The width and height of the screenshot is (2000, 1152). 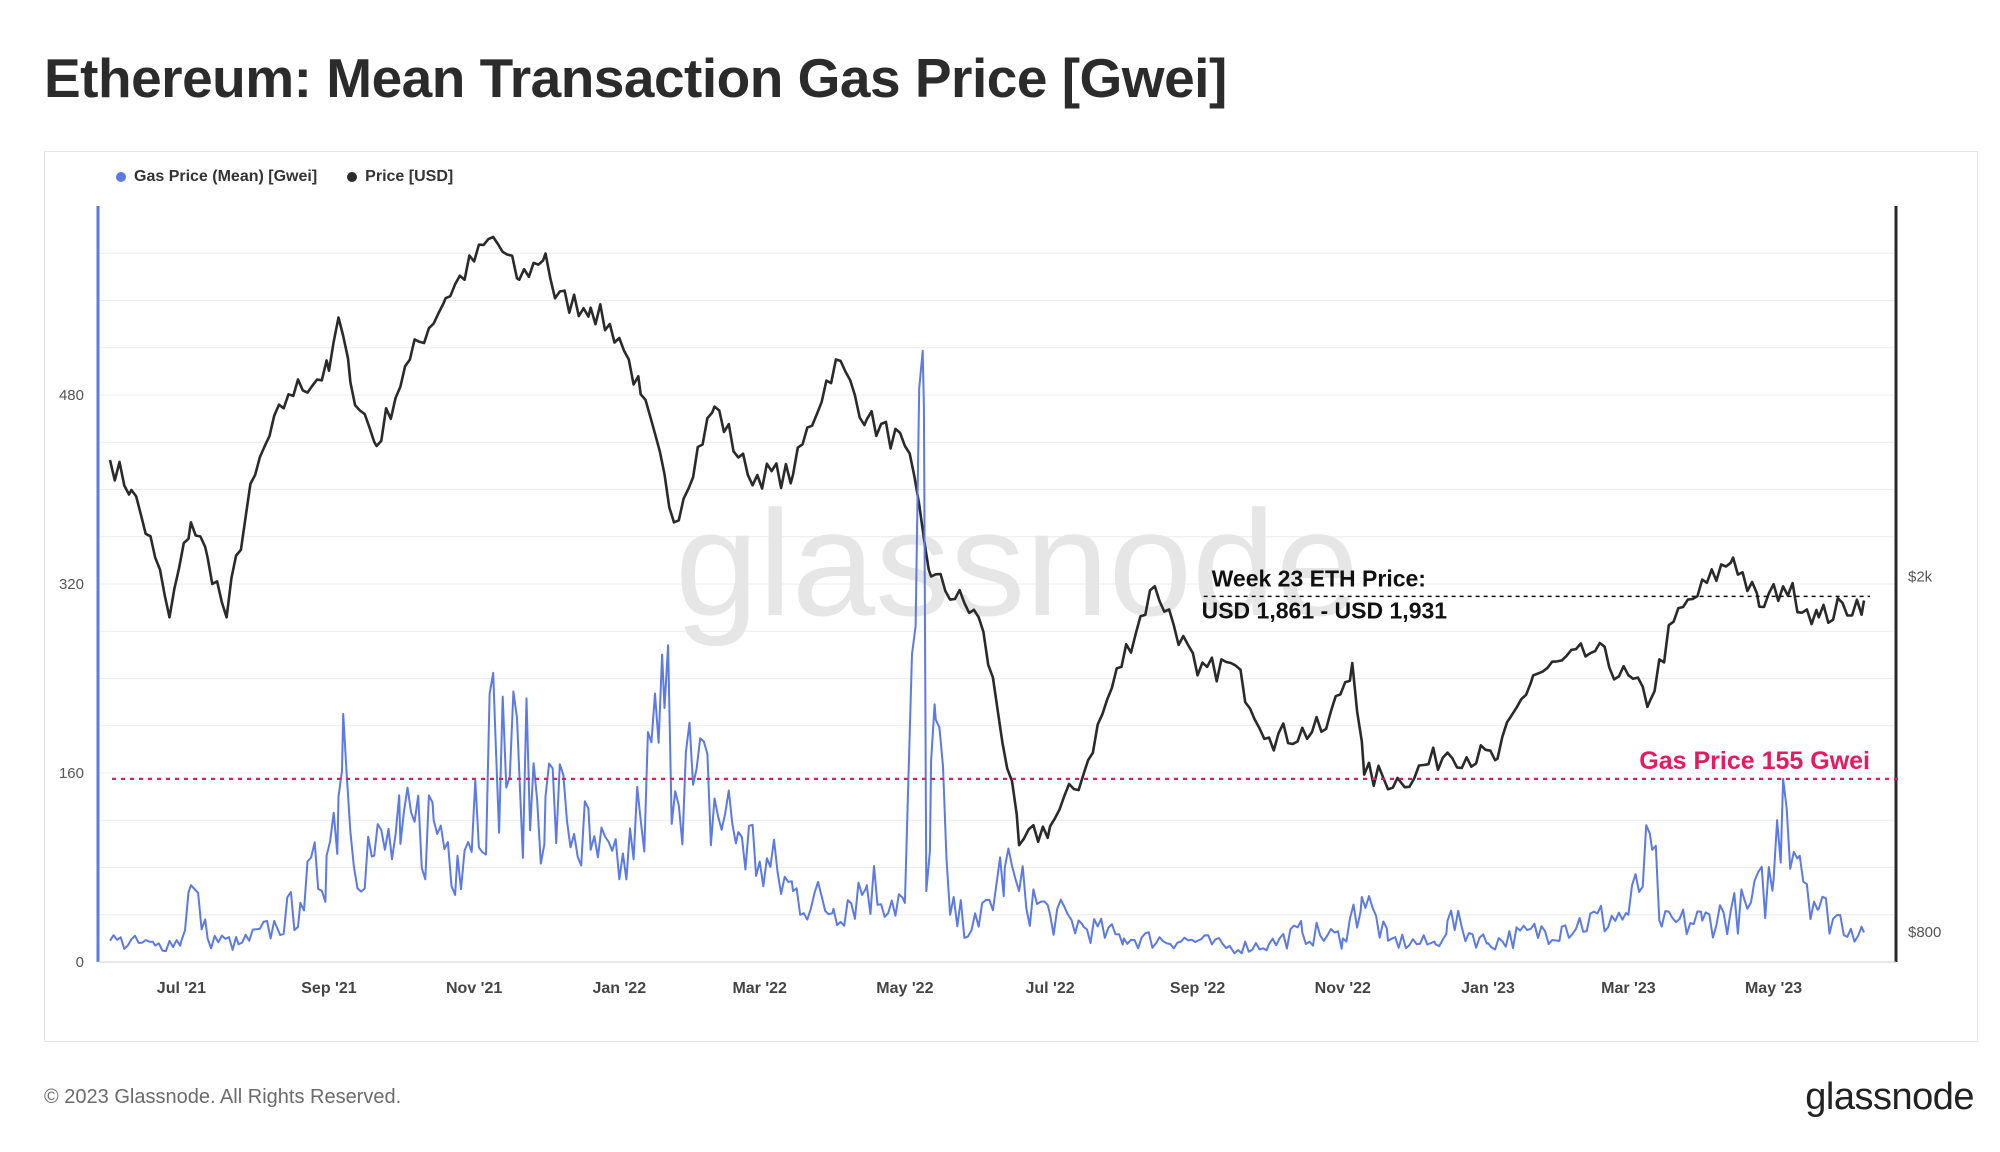 I want to click on x-tick-label: Jan '23, so click(x=1488, y=988).